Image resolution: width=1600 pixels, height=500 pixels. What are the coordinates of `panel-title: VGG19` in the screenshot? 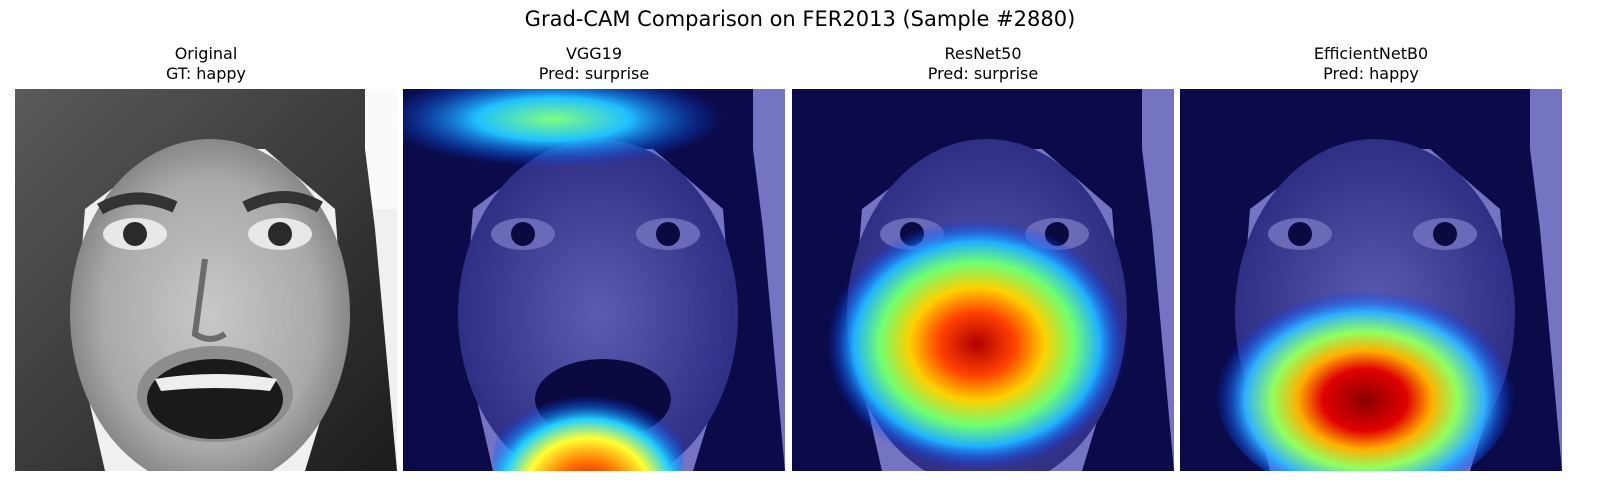 It's located at (594, 53).